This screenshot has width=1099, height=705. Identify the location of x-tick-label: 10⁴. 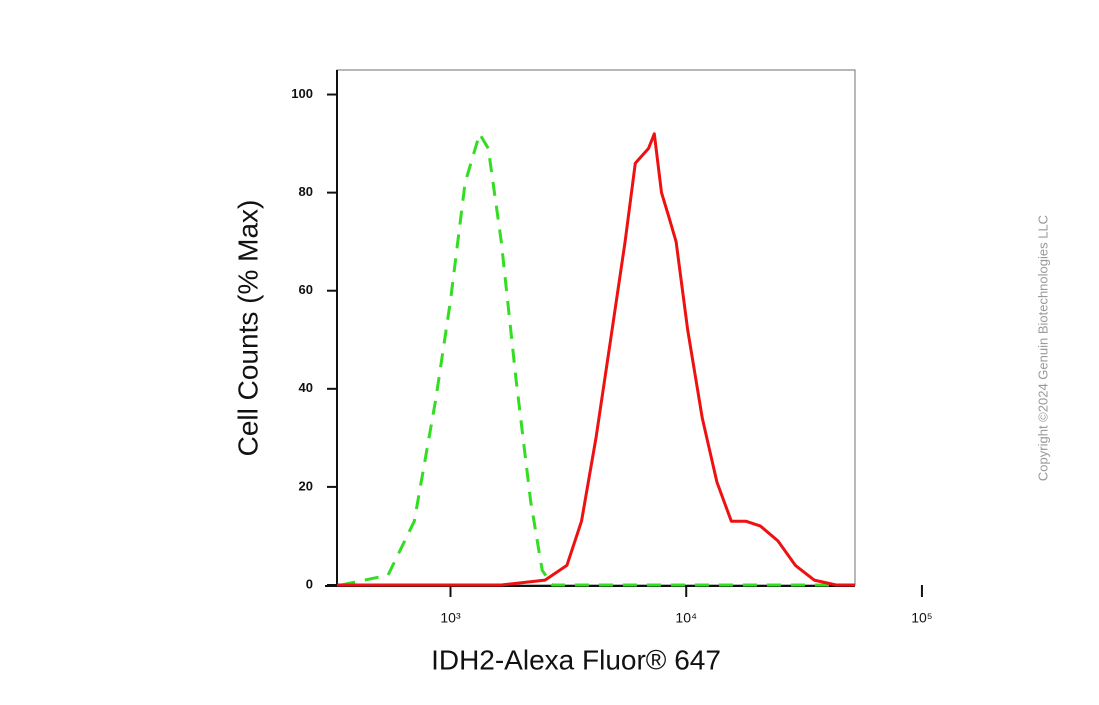
(686, 618).